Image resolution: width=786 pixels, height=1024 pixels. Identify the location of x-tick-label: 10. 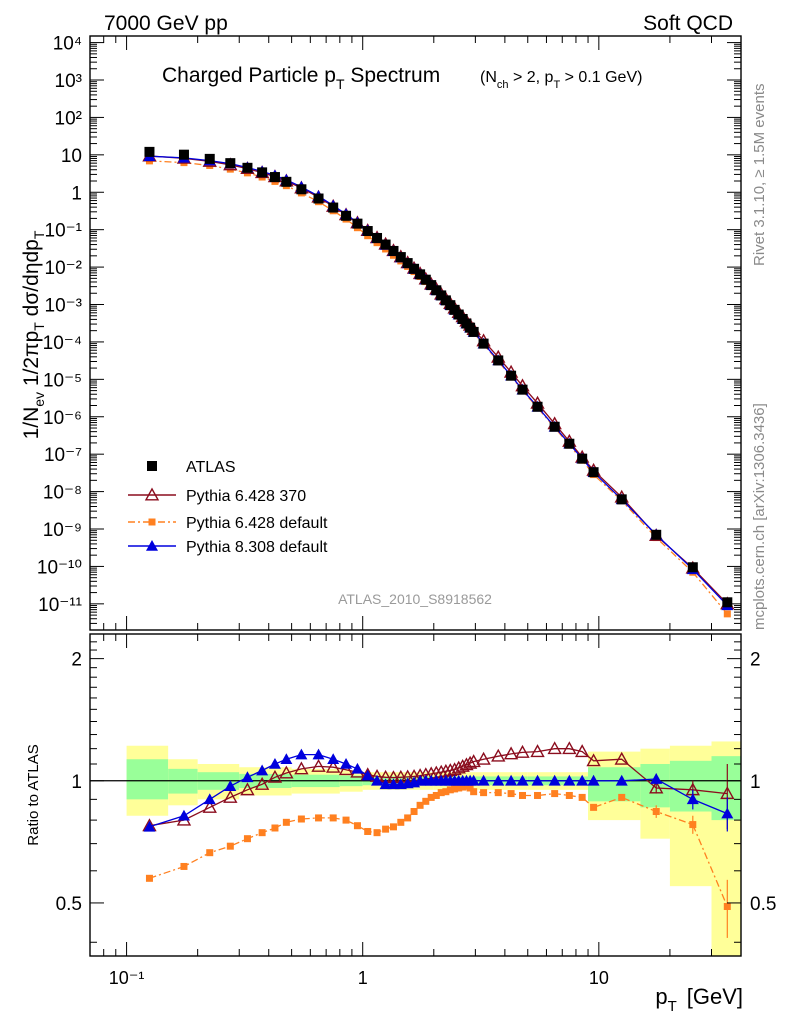
(599, 978).